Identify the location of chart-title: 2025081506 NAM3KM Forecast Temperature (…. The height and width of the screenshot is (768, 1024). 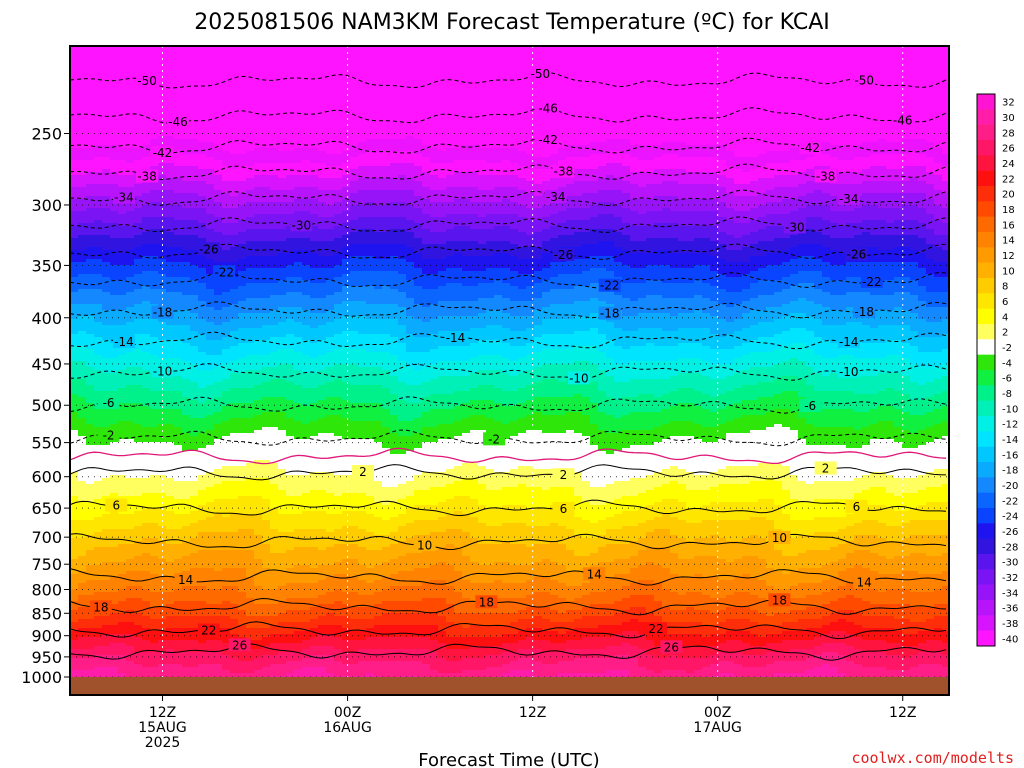
(512, 22).